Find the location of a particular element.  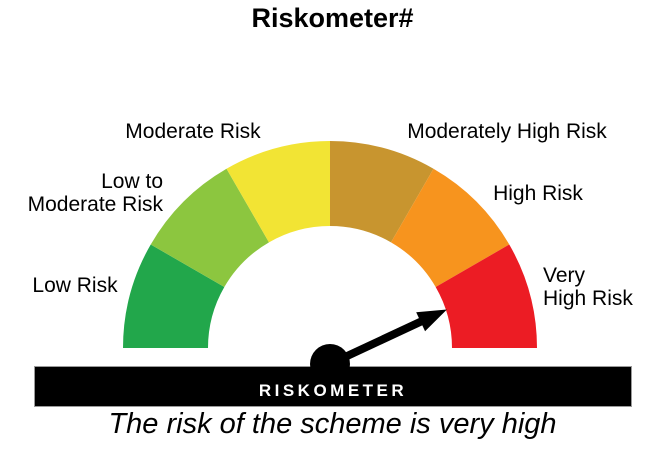

gauge-segment-low-to-moderate is located at coordinates (209, 227).